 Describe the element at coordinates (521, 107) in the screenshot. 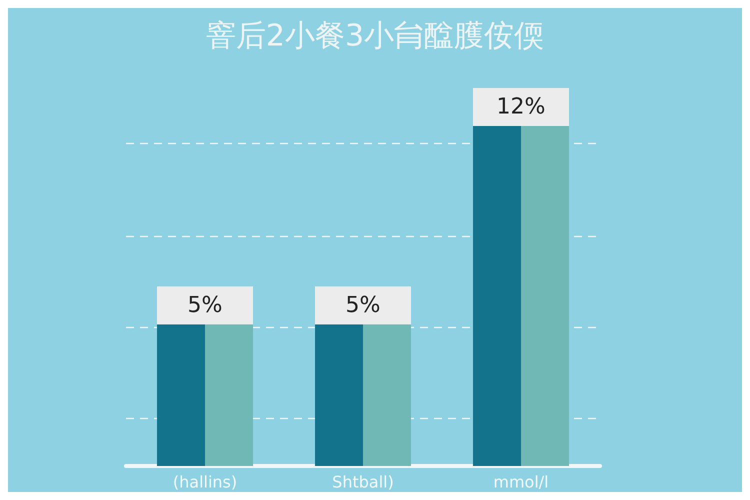

I see `data-label: 12%` at that location.